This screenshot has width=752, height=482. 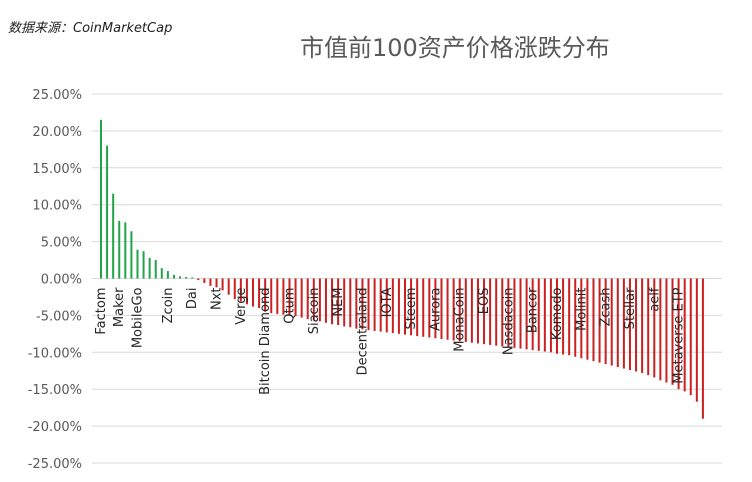 I want to click on x-tick-label: Qtum, so click(x=289, y=306).